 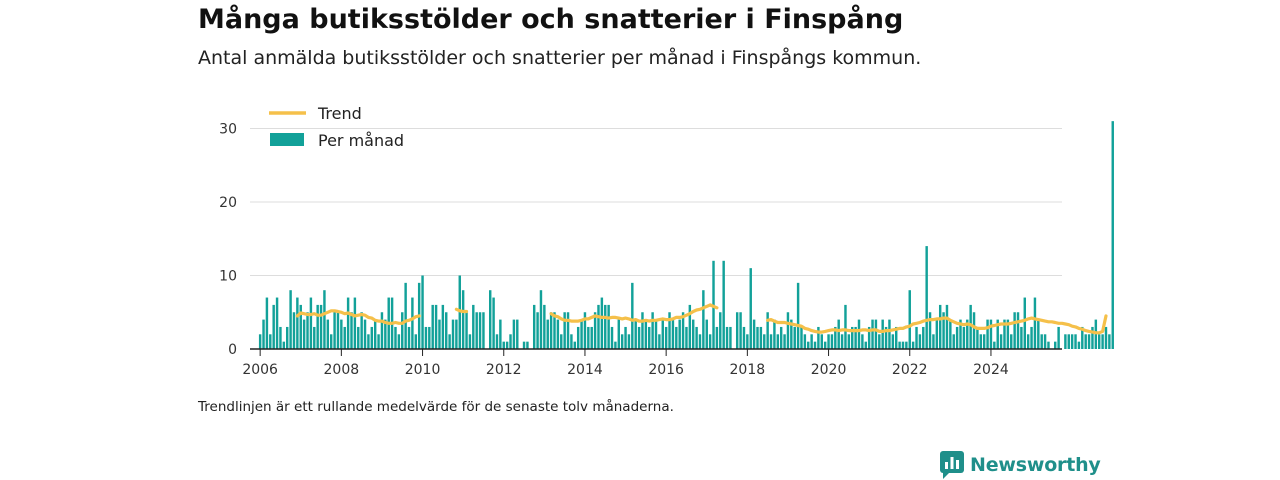 I want to click on trend-line-segment, so click(x=461, y=310).